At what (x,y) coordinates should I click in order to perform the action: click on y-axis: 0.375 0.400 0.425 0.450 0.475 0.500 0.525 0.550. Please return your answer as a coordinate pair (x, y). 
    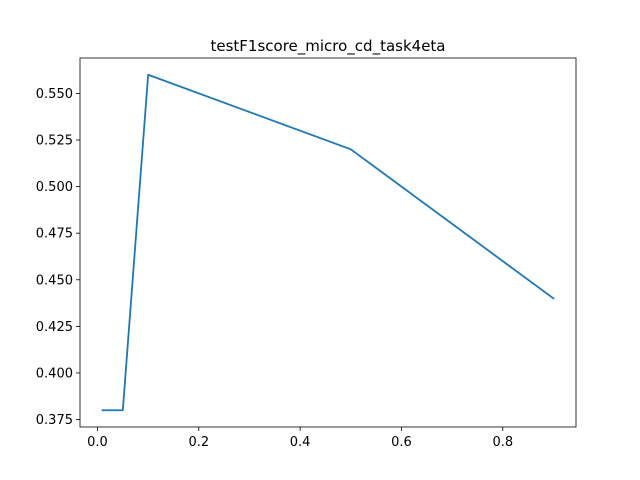
    Looking at the image, I should click on (58, 257).